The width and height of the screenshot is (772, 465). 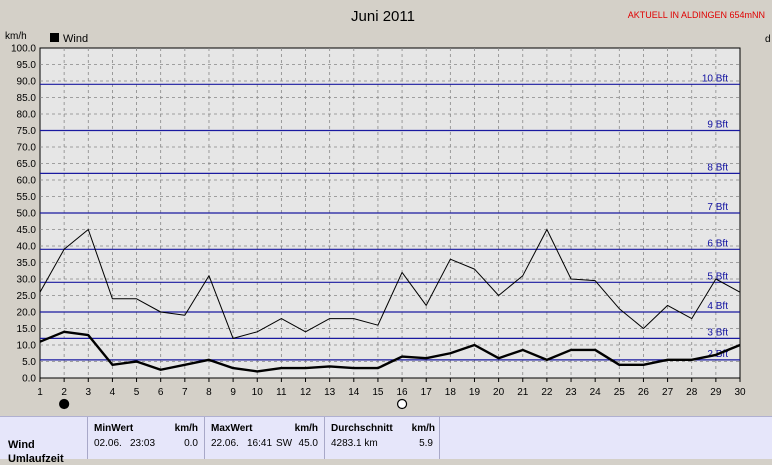 I want to click on stats-min-cell: MinWert km/h 02.06. 23:03 0.0, so click(x=146, y=438).